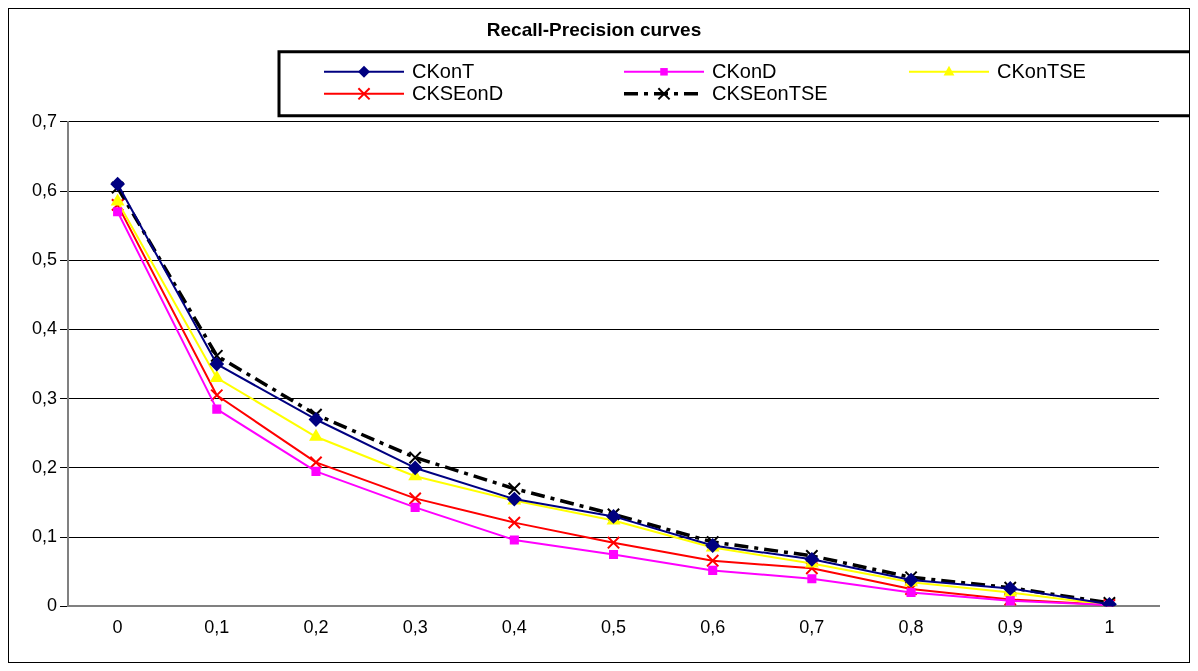 The height and width of the screenshot is (671, 1198). Describe the element at coordinates (443, 71) in the screenshot. I see `legend-label: CKonT` at that location.